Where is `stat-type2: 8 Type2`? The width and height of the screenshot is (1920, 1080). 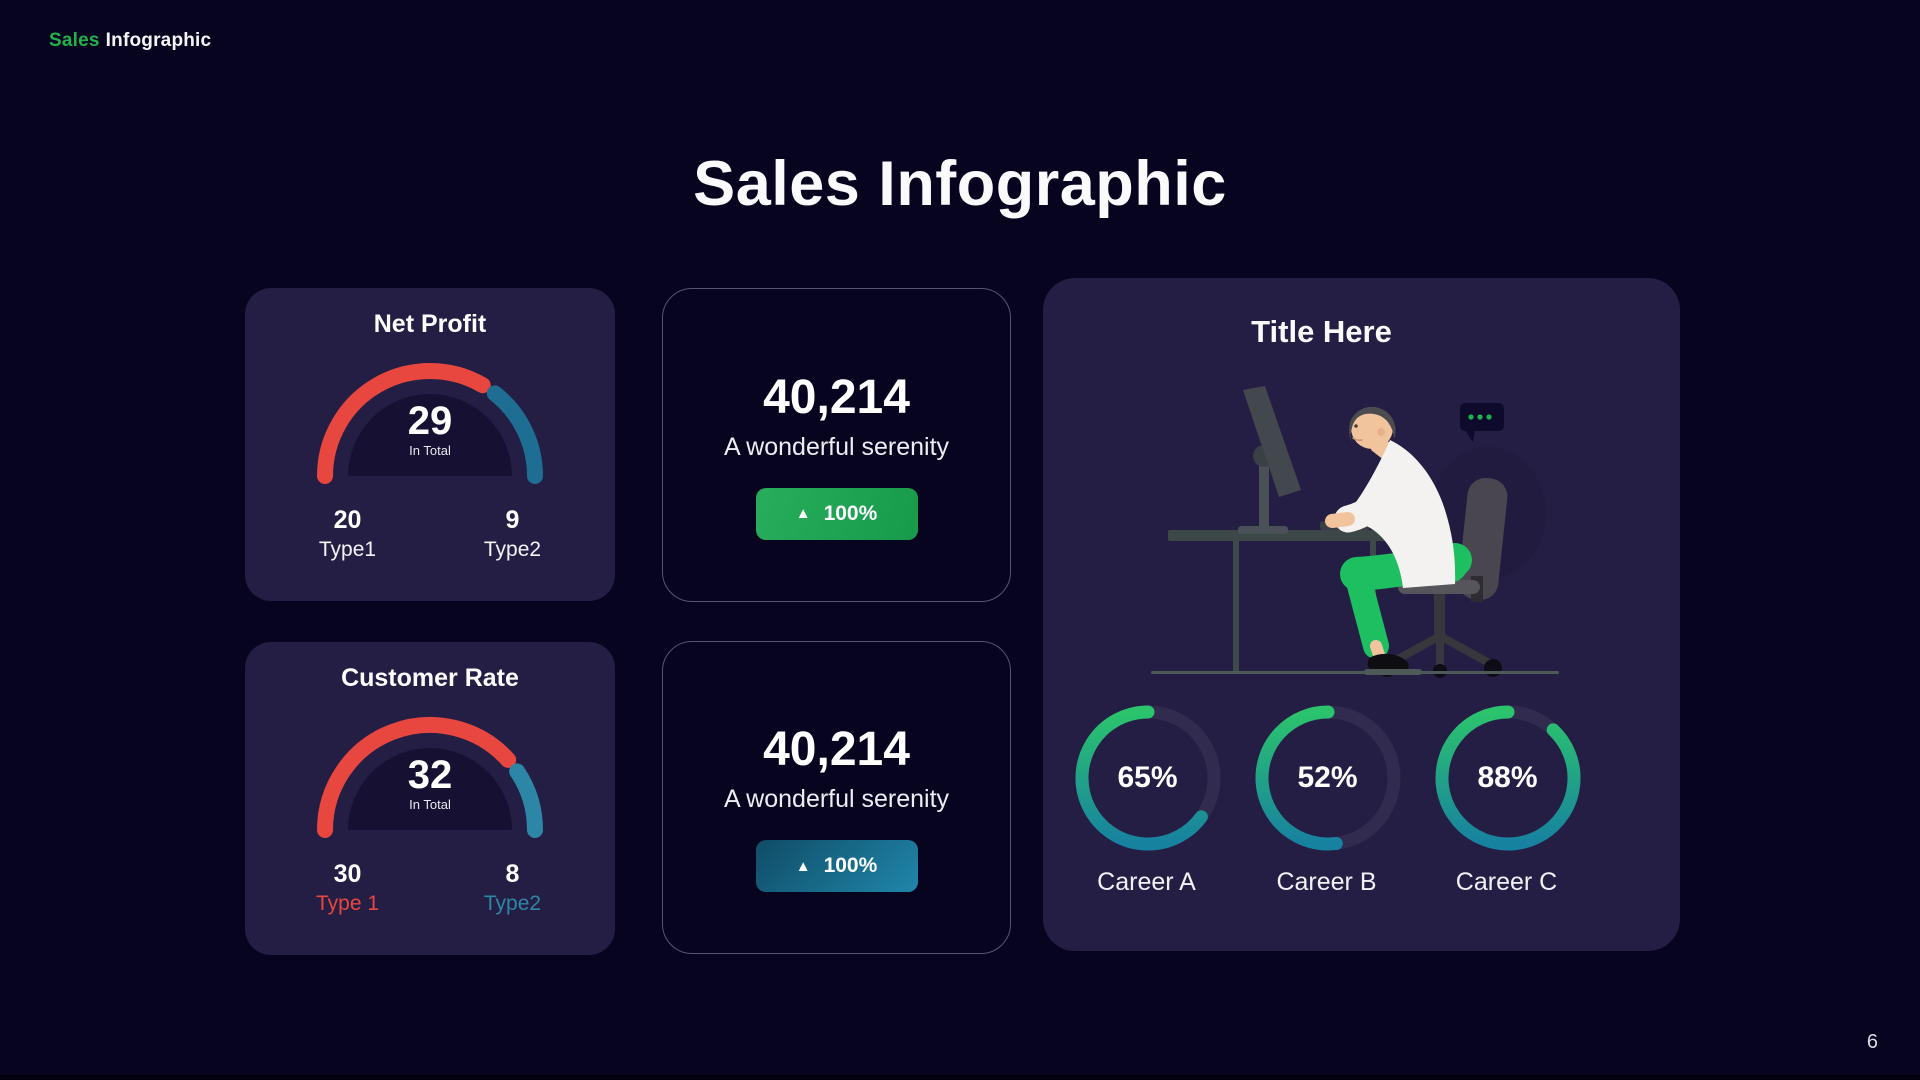 stat-type2: 8 Type2 is located at coordinates (512, 888).